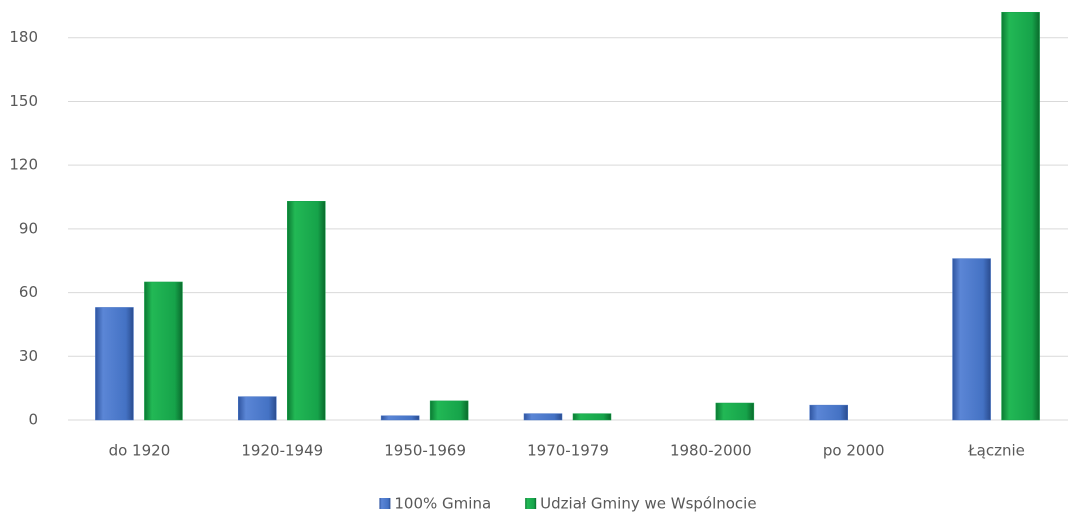 The image size is (1070, 516). What do you see at coordinates (28, 356) in the screenshot?
I see `y-tick-label: 30` at bounding box center [28, 356].